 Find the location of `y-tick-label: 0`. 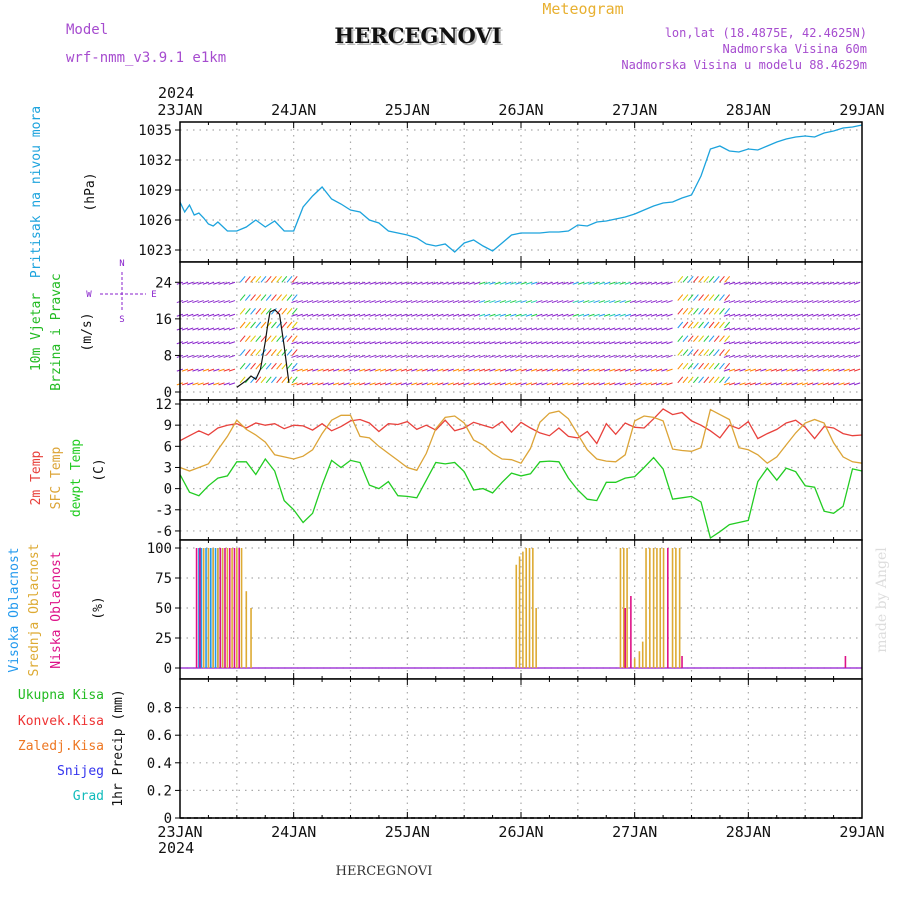

y-tick-label: 0 is located at coordinates (168, 490).